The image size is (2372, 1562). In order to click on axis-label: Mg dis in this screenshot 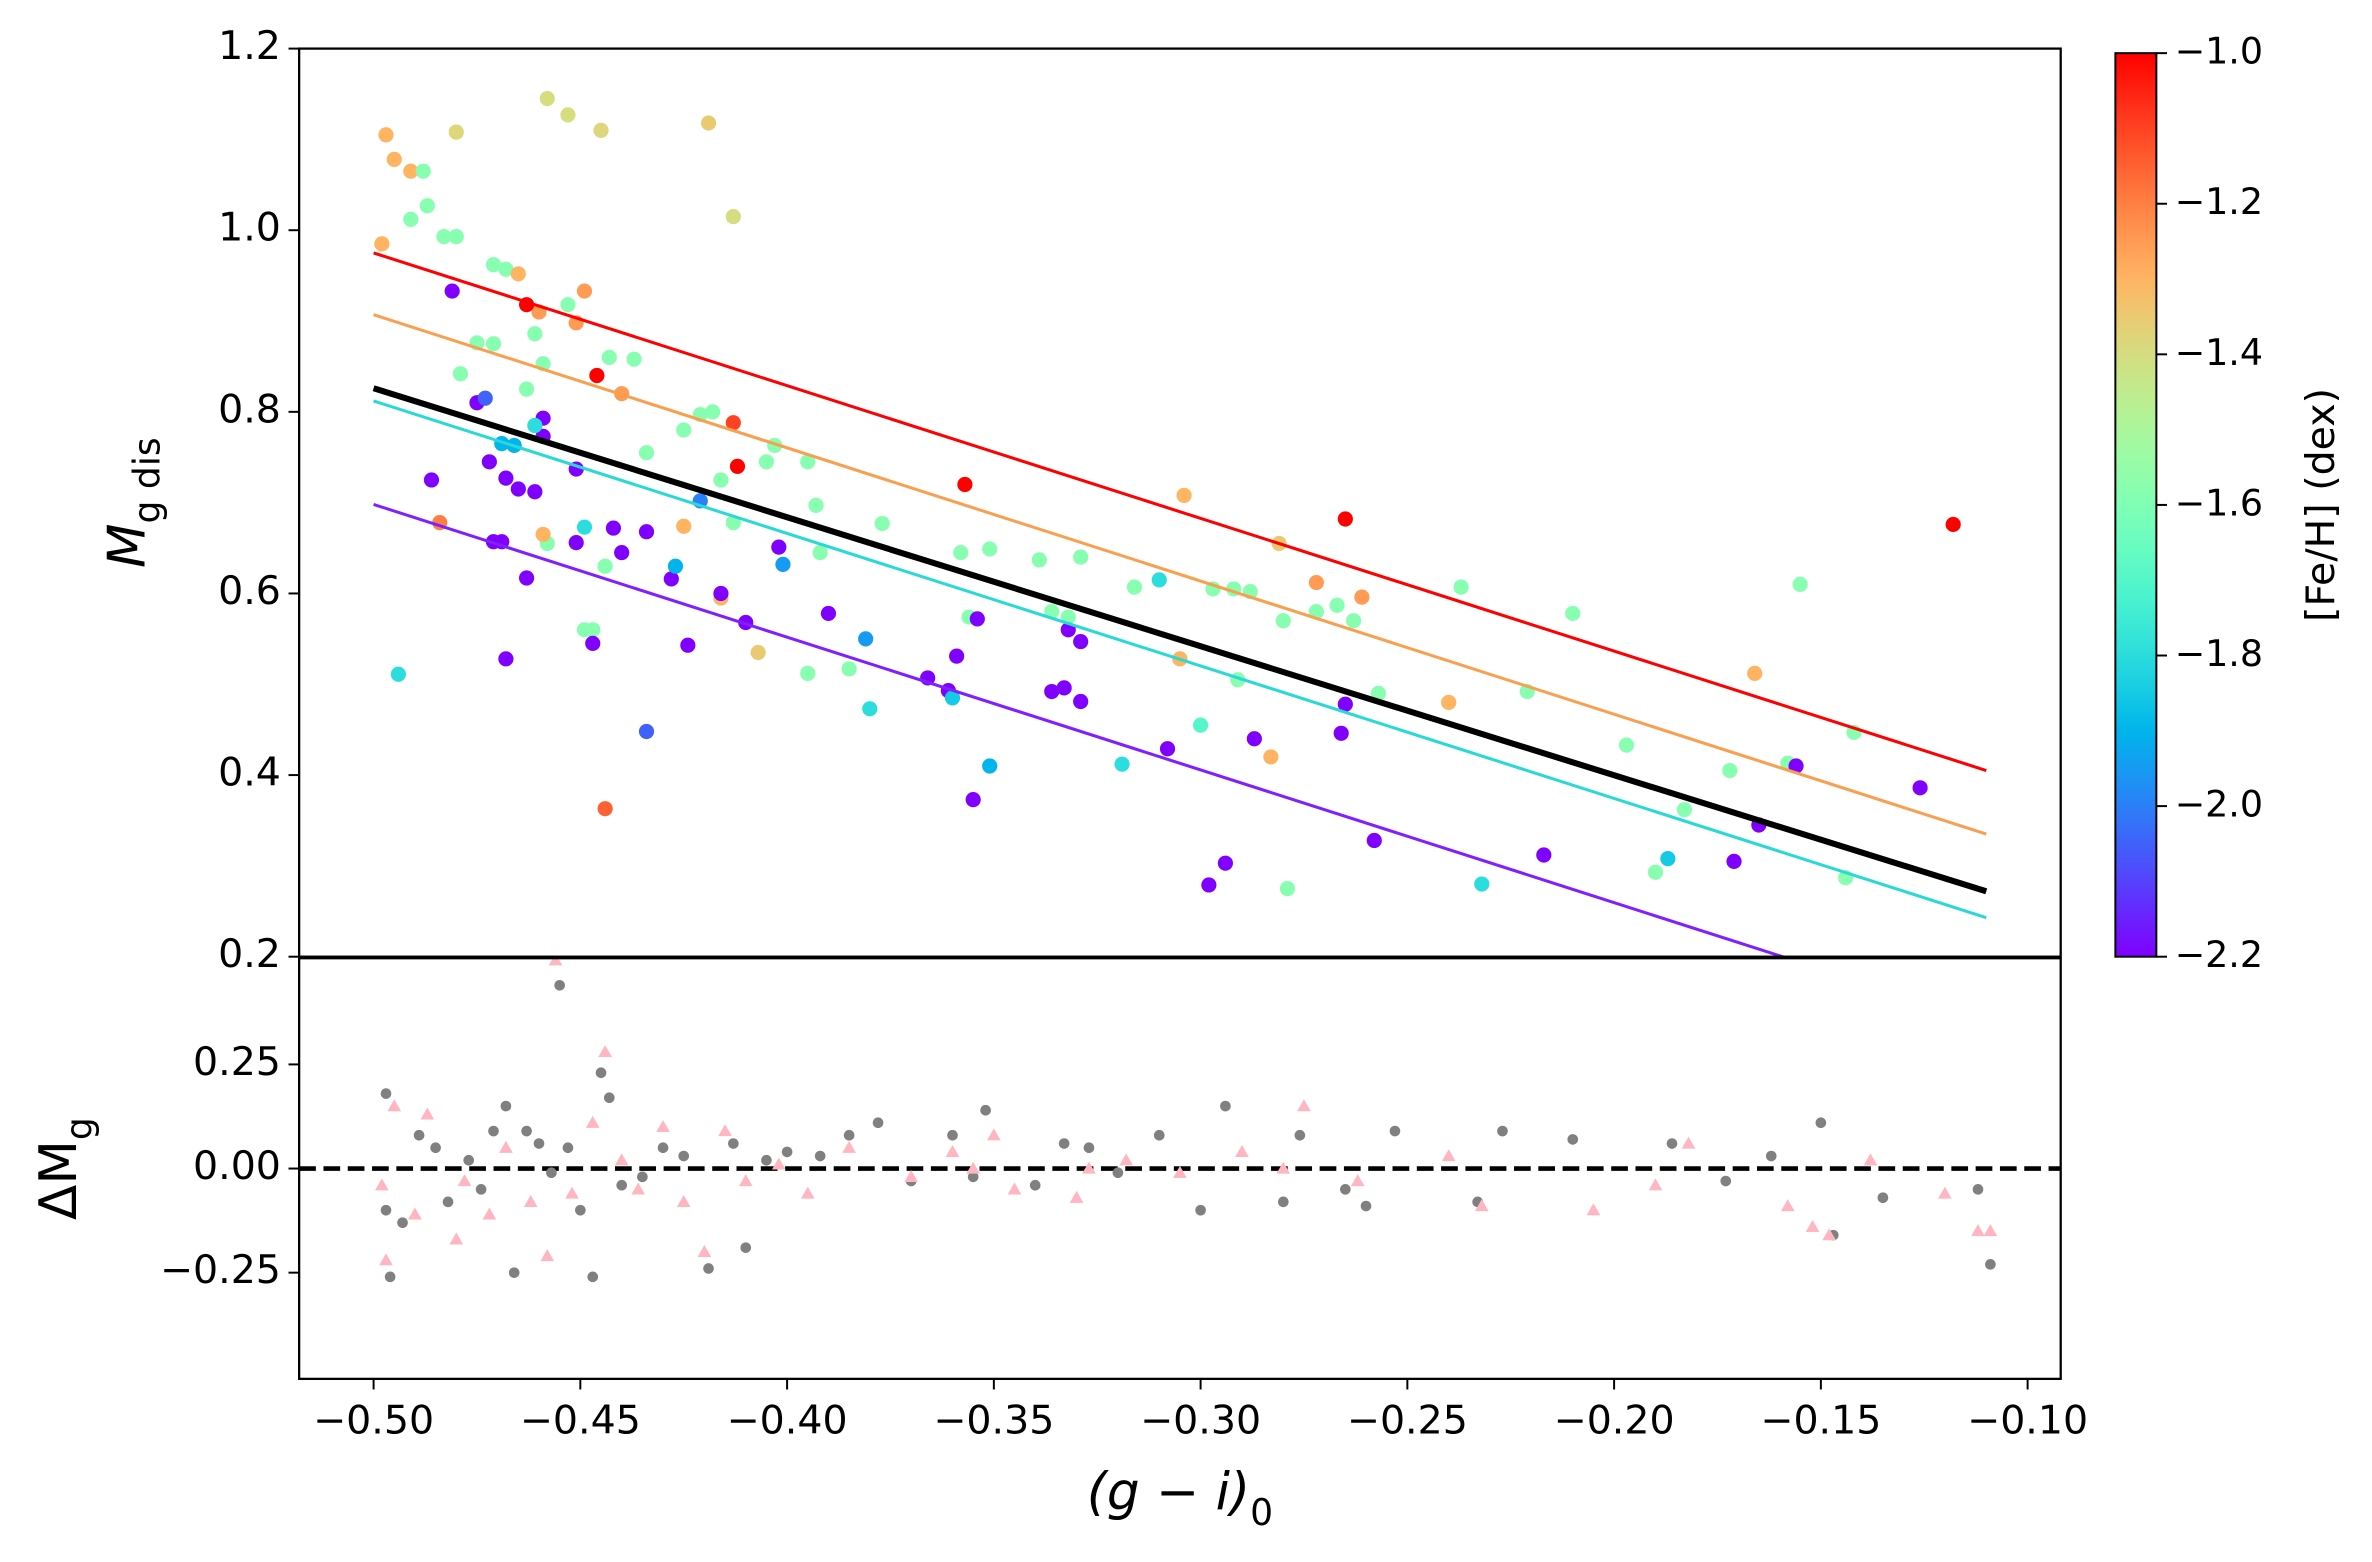, I will do `click(132, 502)`.